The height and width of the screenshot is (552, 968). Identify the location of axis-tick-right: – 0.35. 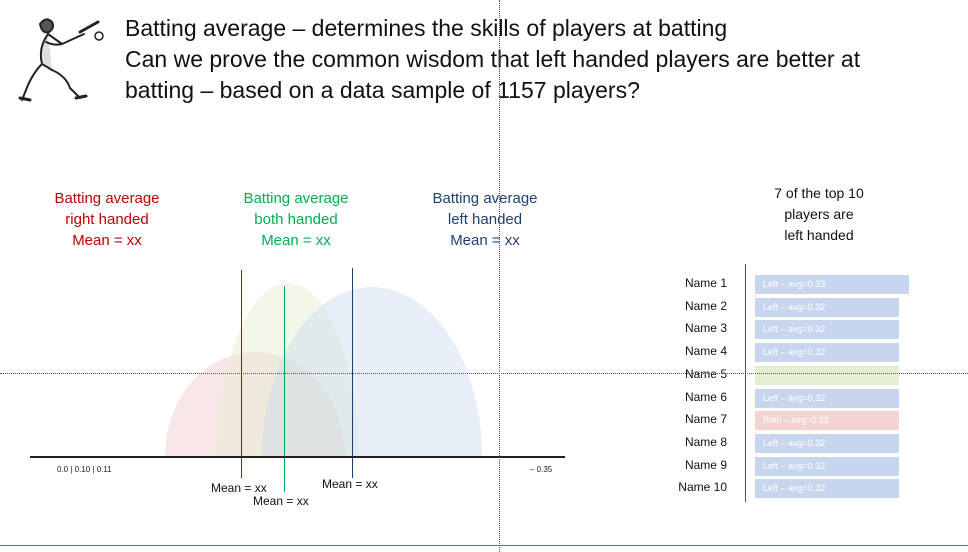
(541, 469).